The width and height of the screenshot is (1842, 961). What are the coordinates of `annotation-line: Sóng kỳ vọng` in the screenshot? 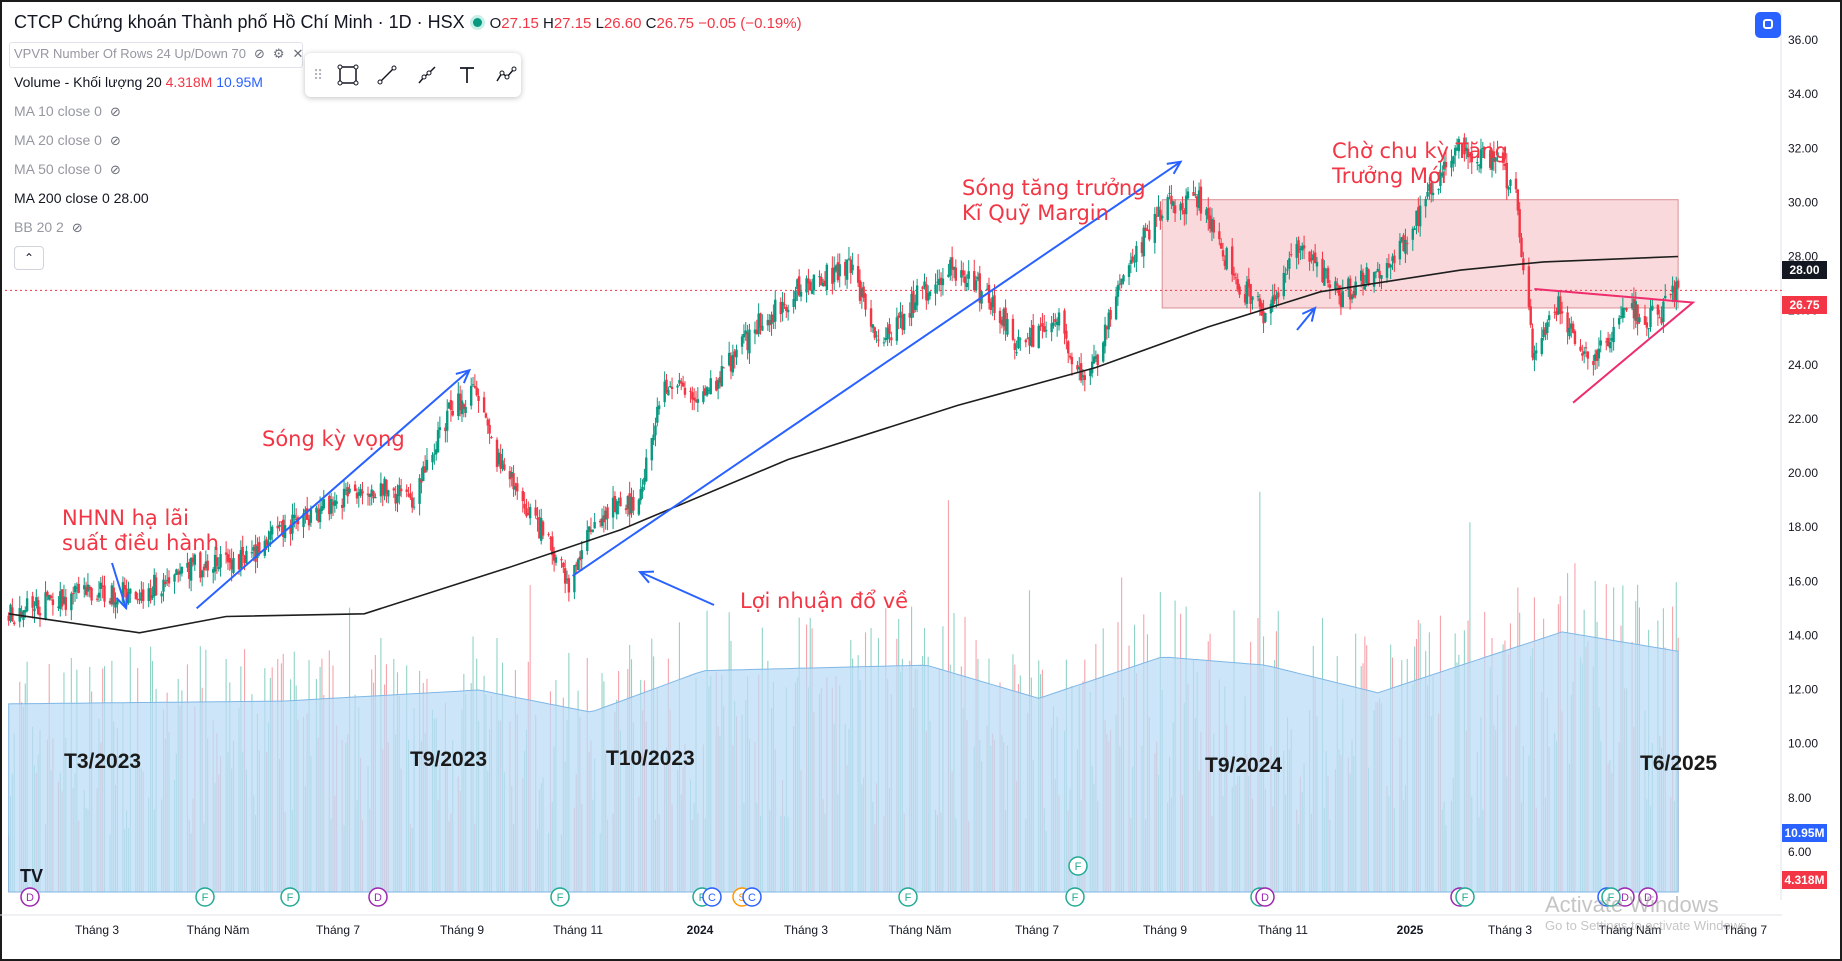 It's located at (333, 439).